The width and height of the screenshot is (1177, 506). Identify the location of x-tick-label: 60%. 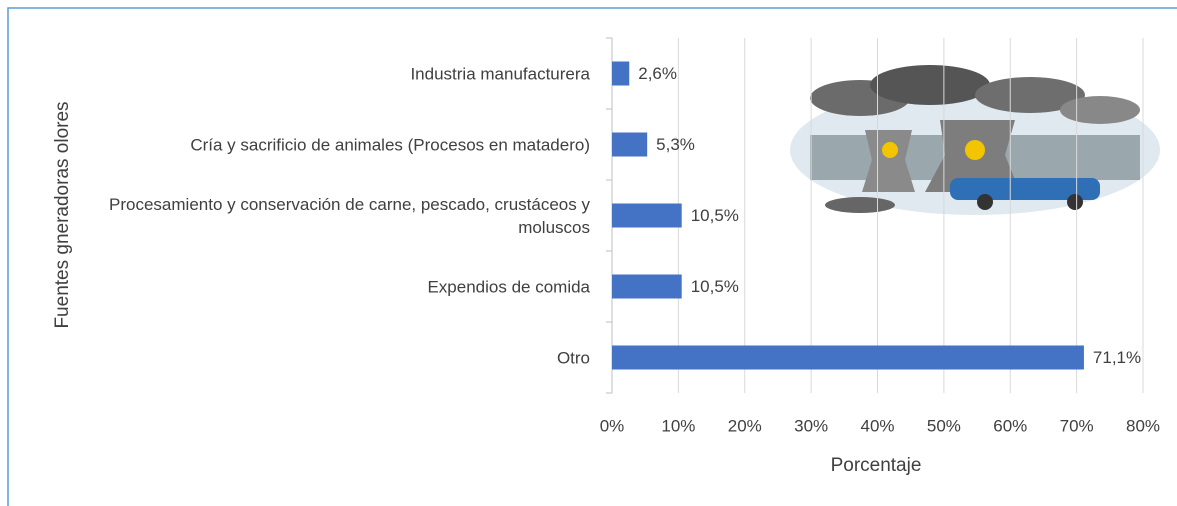
(1010, 425).